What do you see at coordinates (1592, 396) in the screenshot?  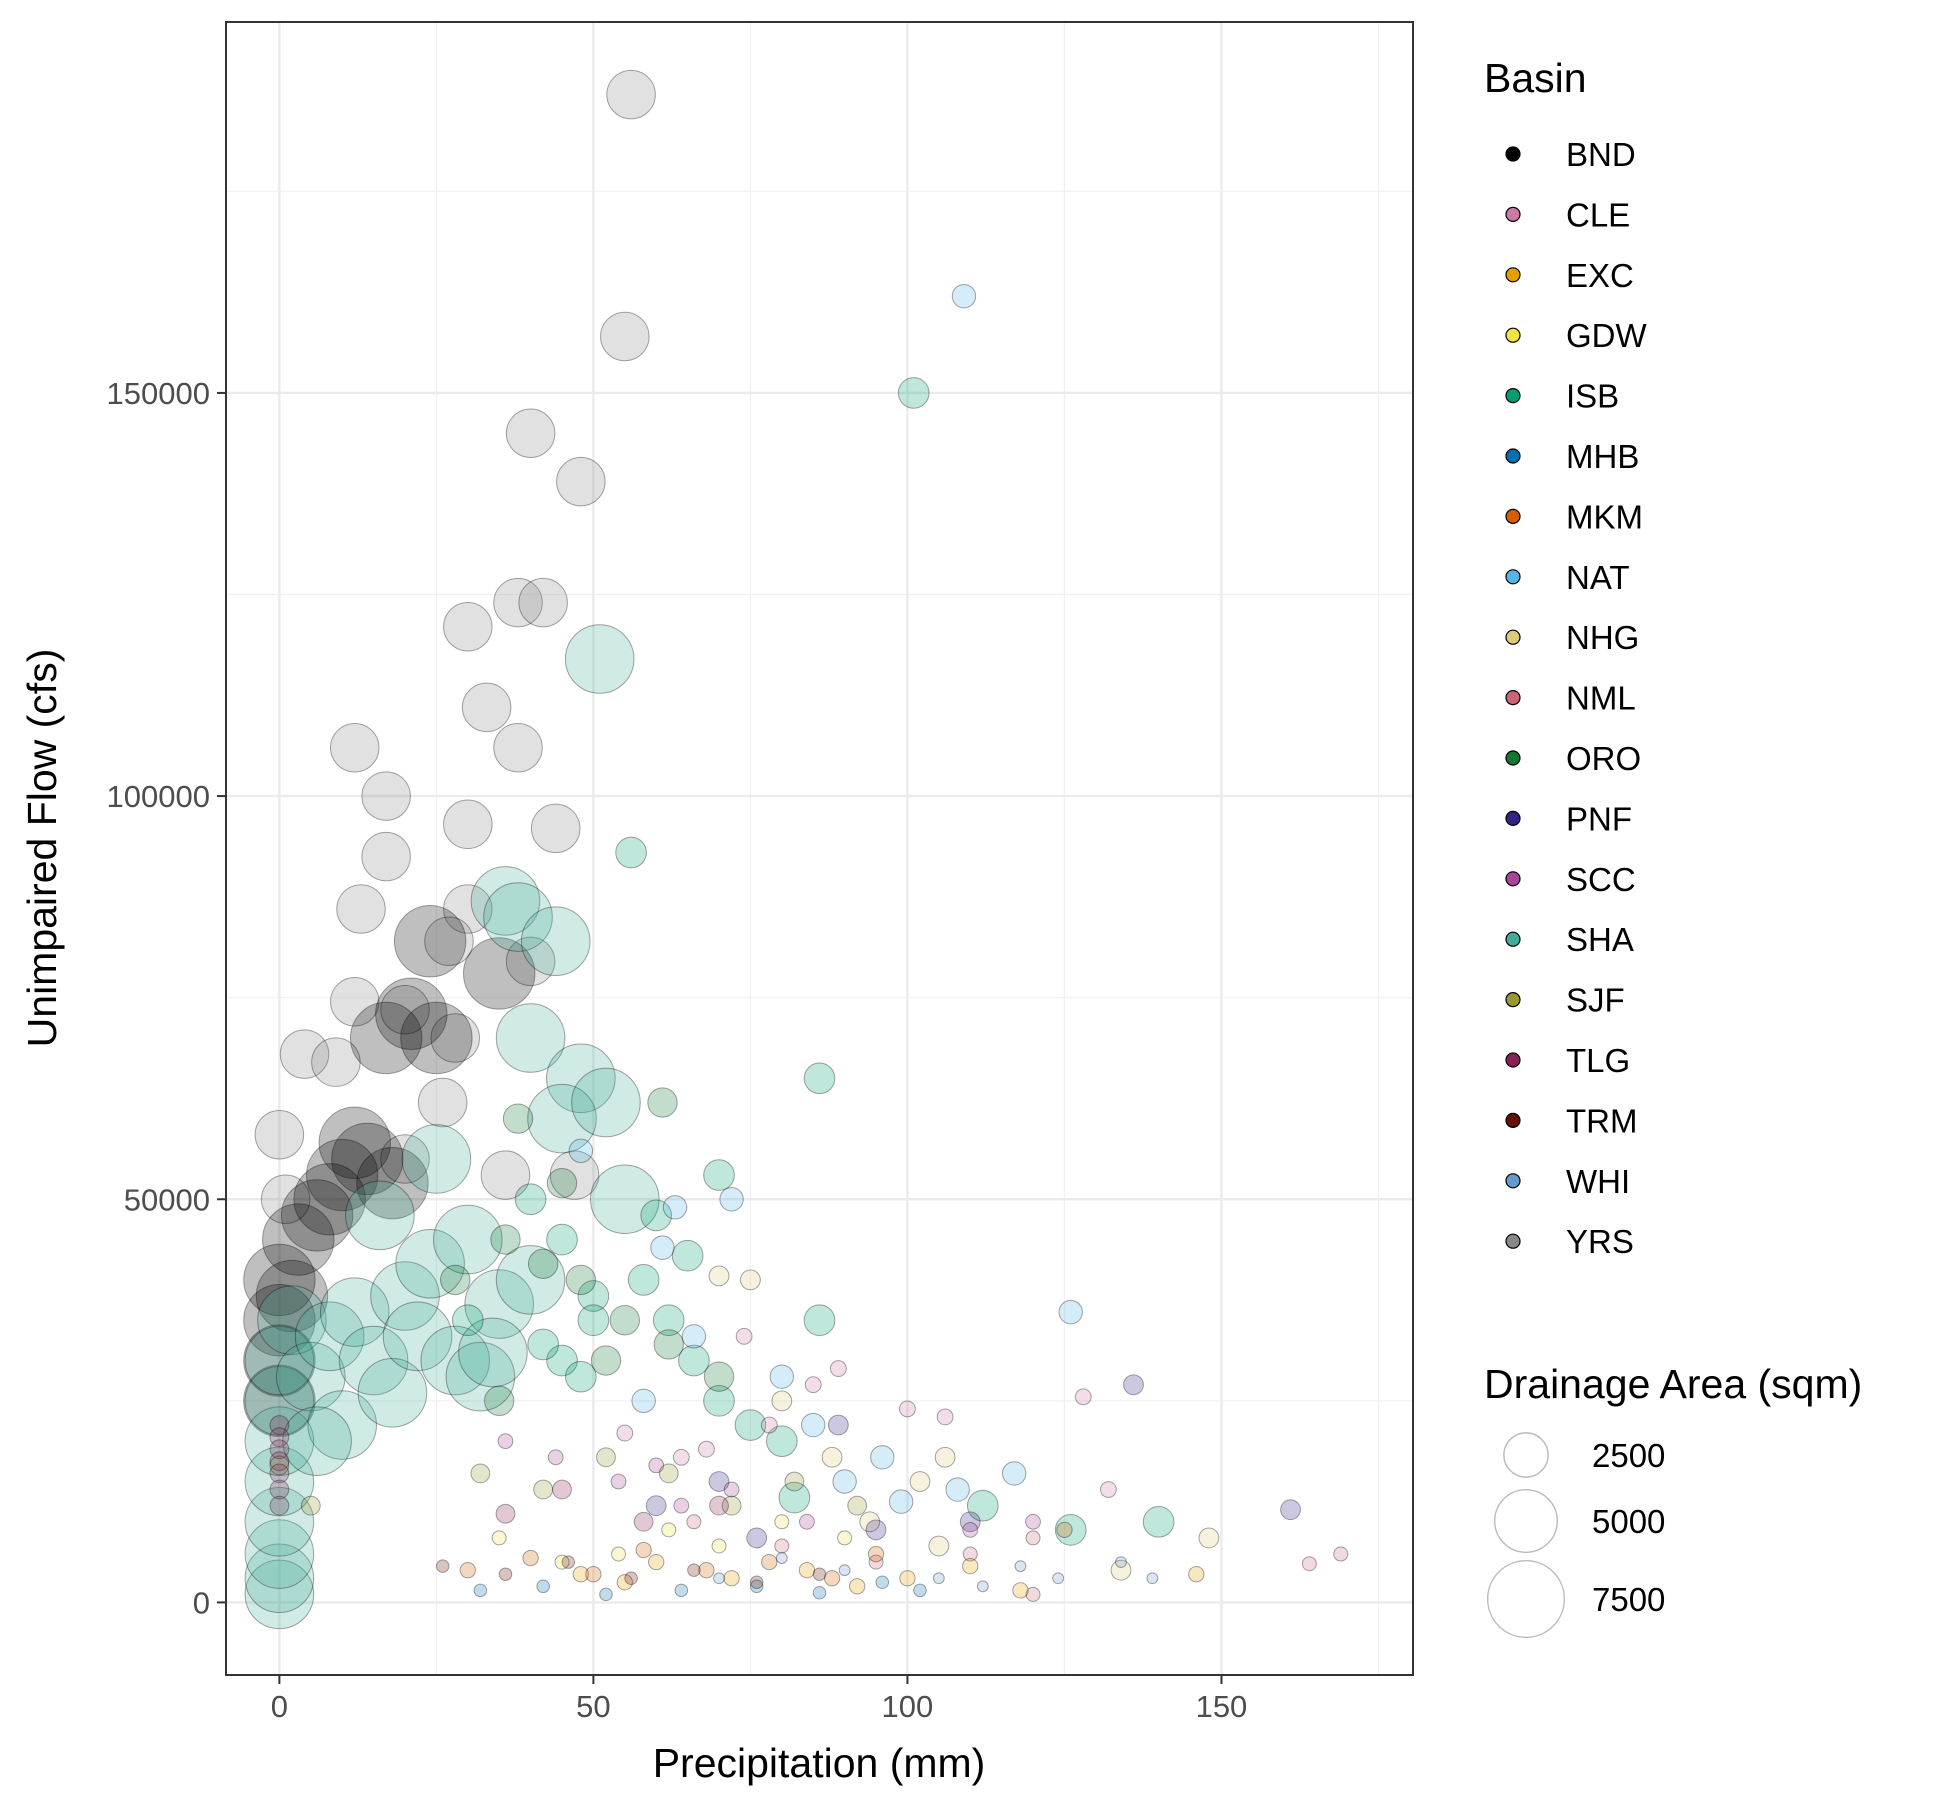 I see `legend-basin-label: ISB` at bounding box center [1592, 396].